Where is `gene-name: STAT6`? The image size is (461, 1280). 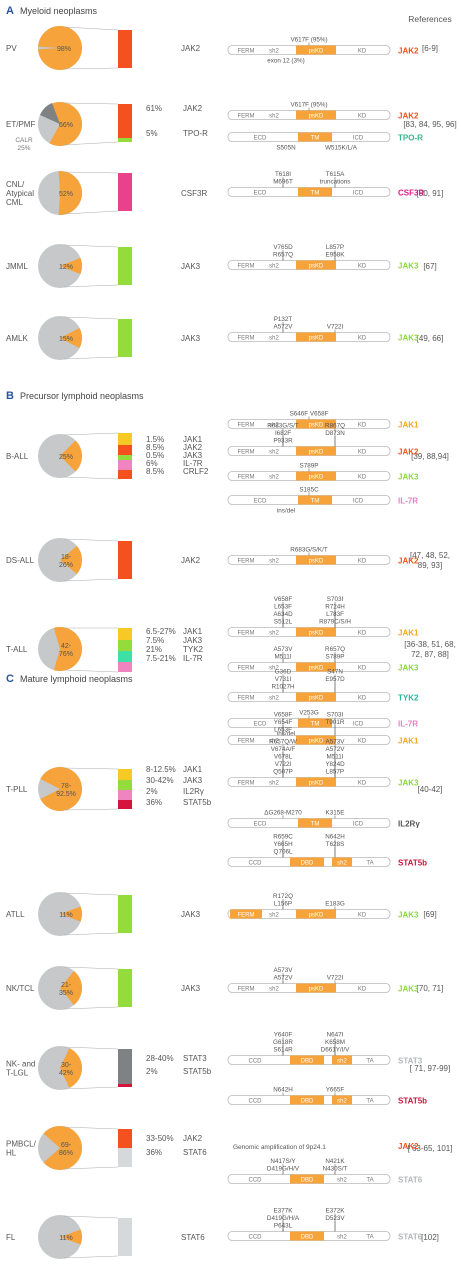 gene-name: STAT6 is located at coordinates (193, 1237).